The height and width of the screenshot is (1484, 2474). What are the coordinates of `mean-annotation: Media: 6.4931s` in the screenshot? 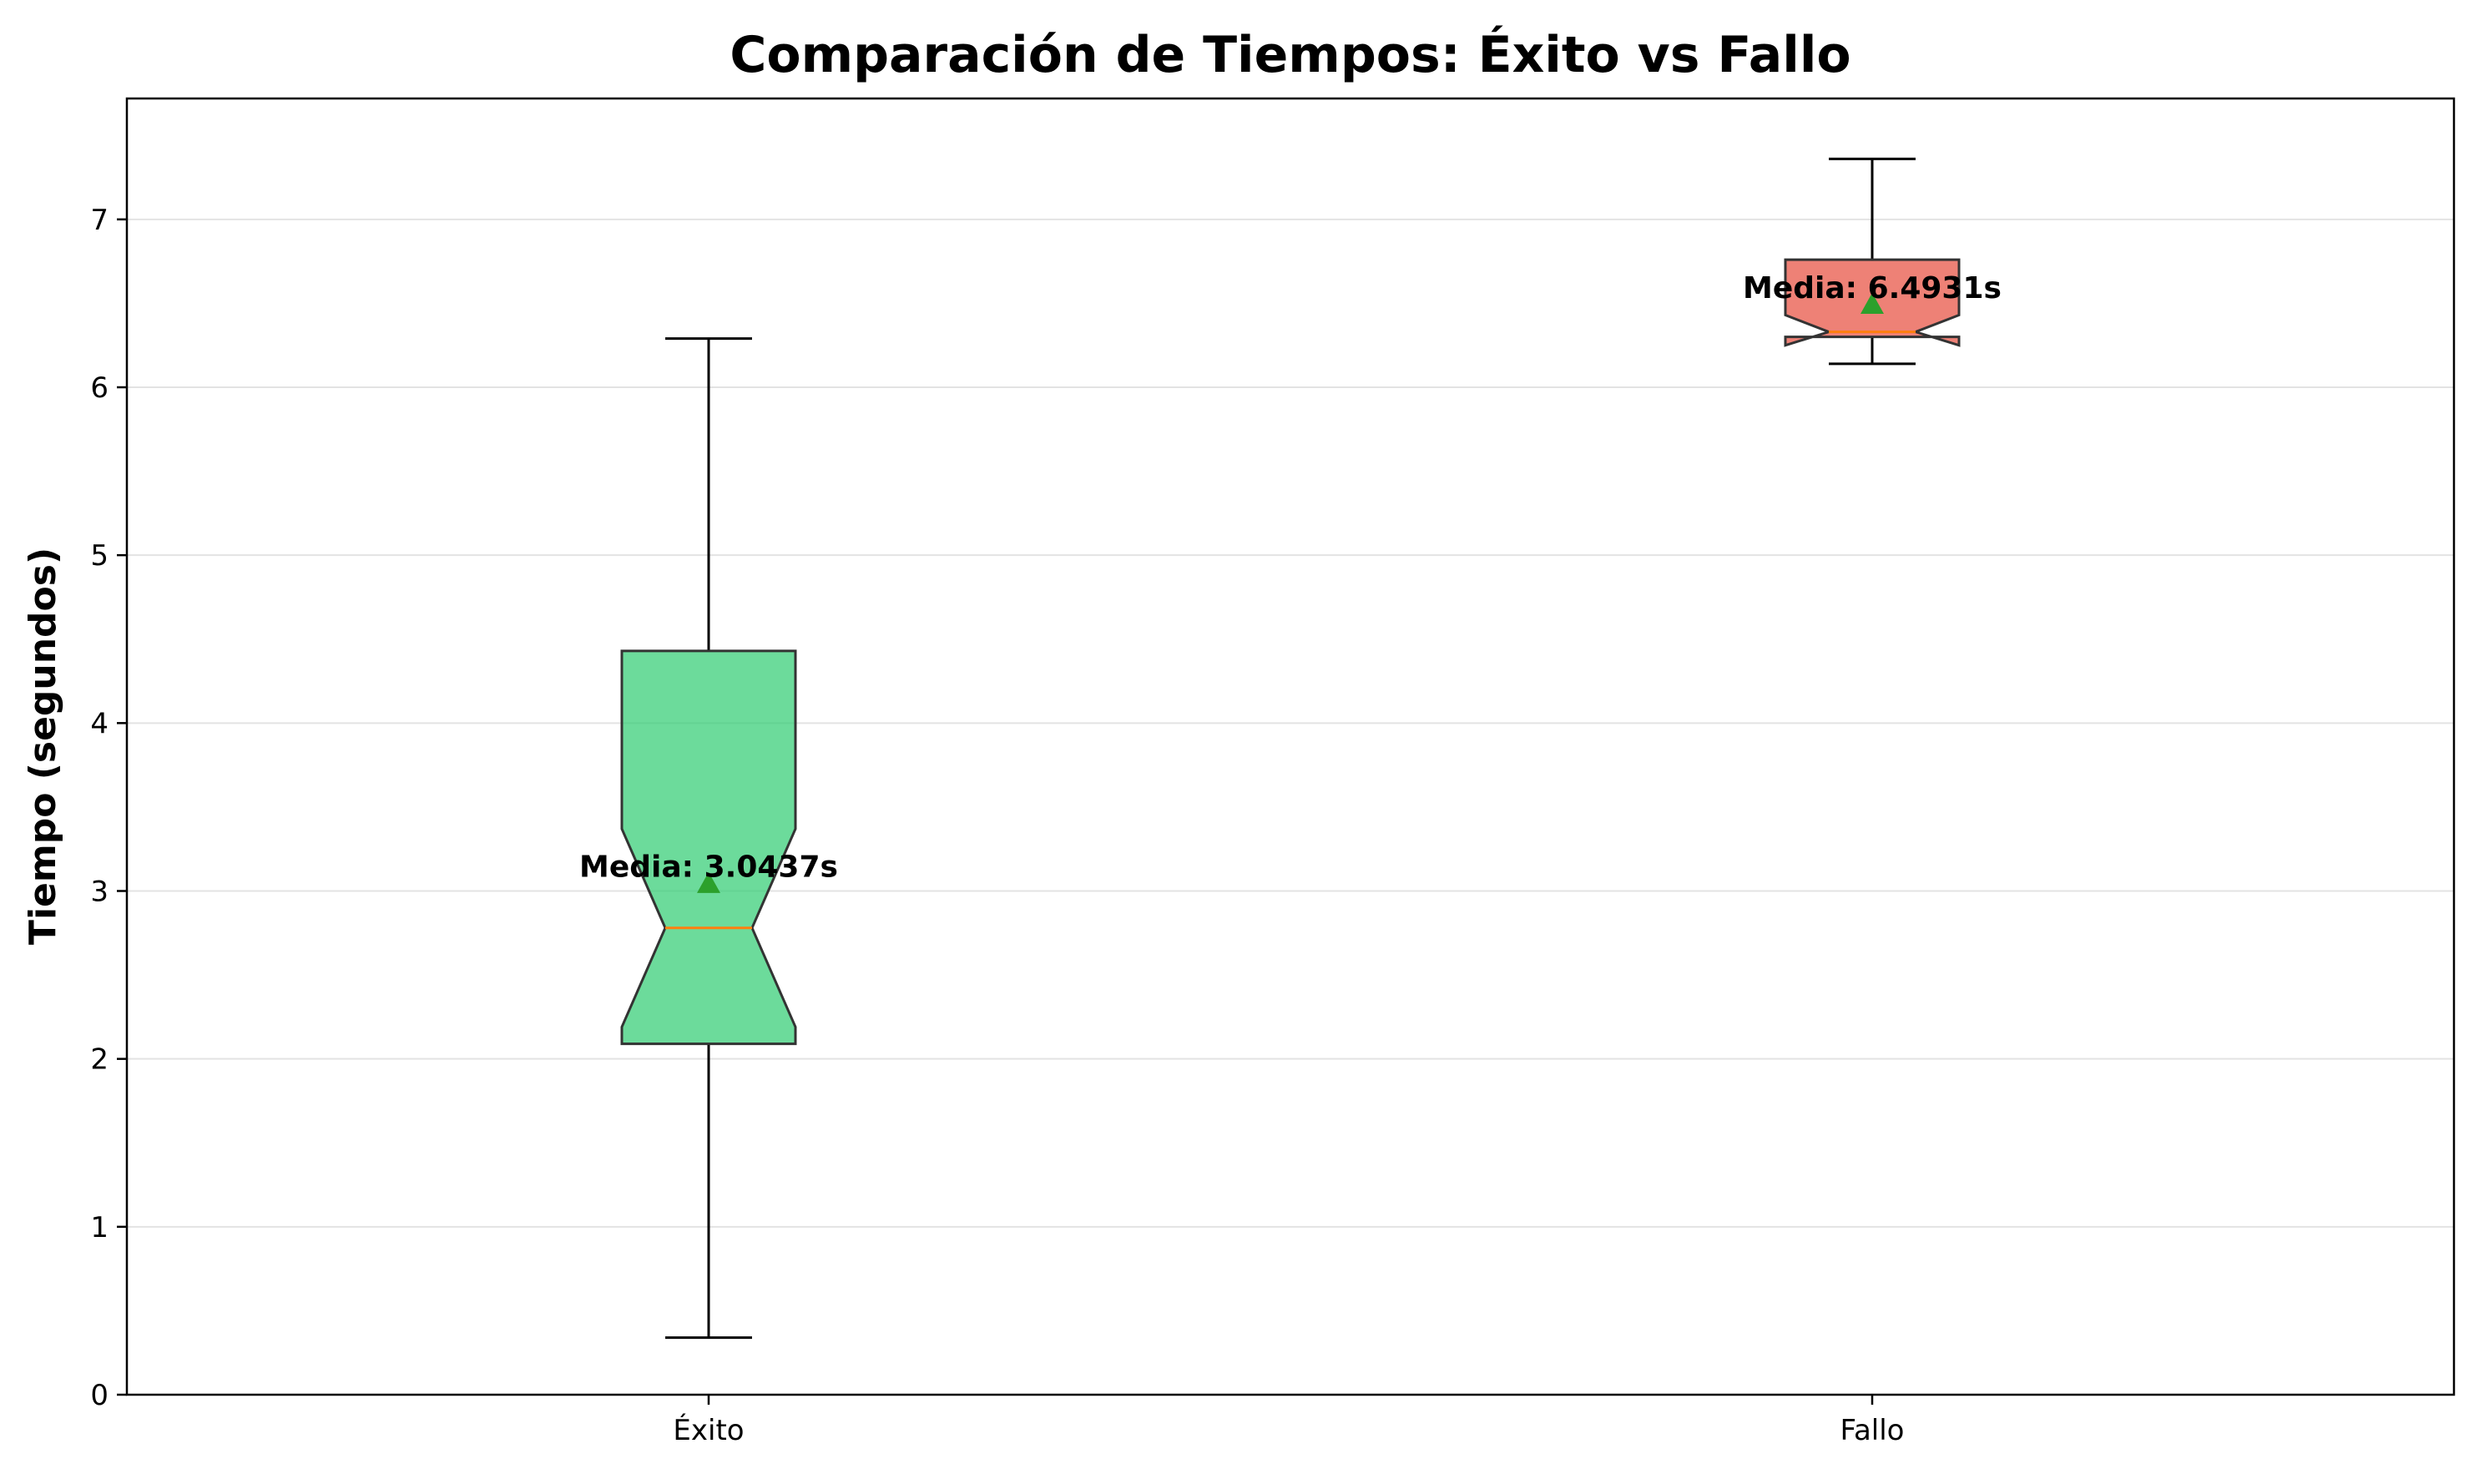 It's located at (1872, 288).